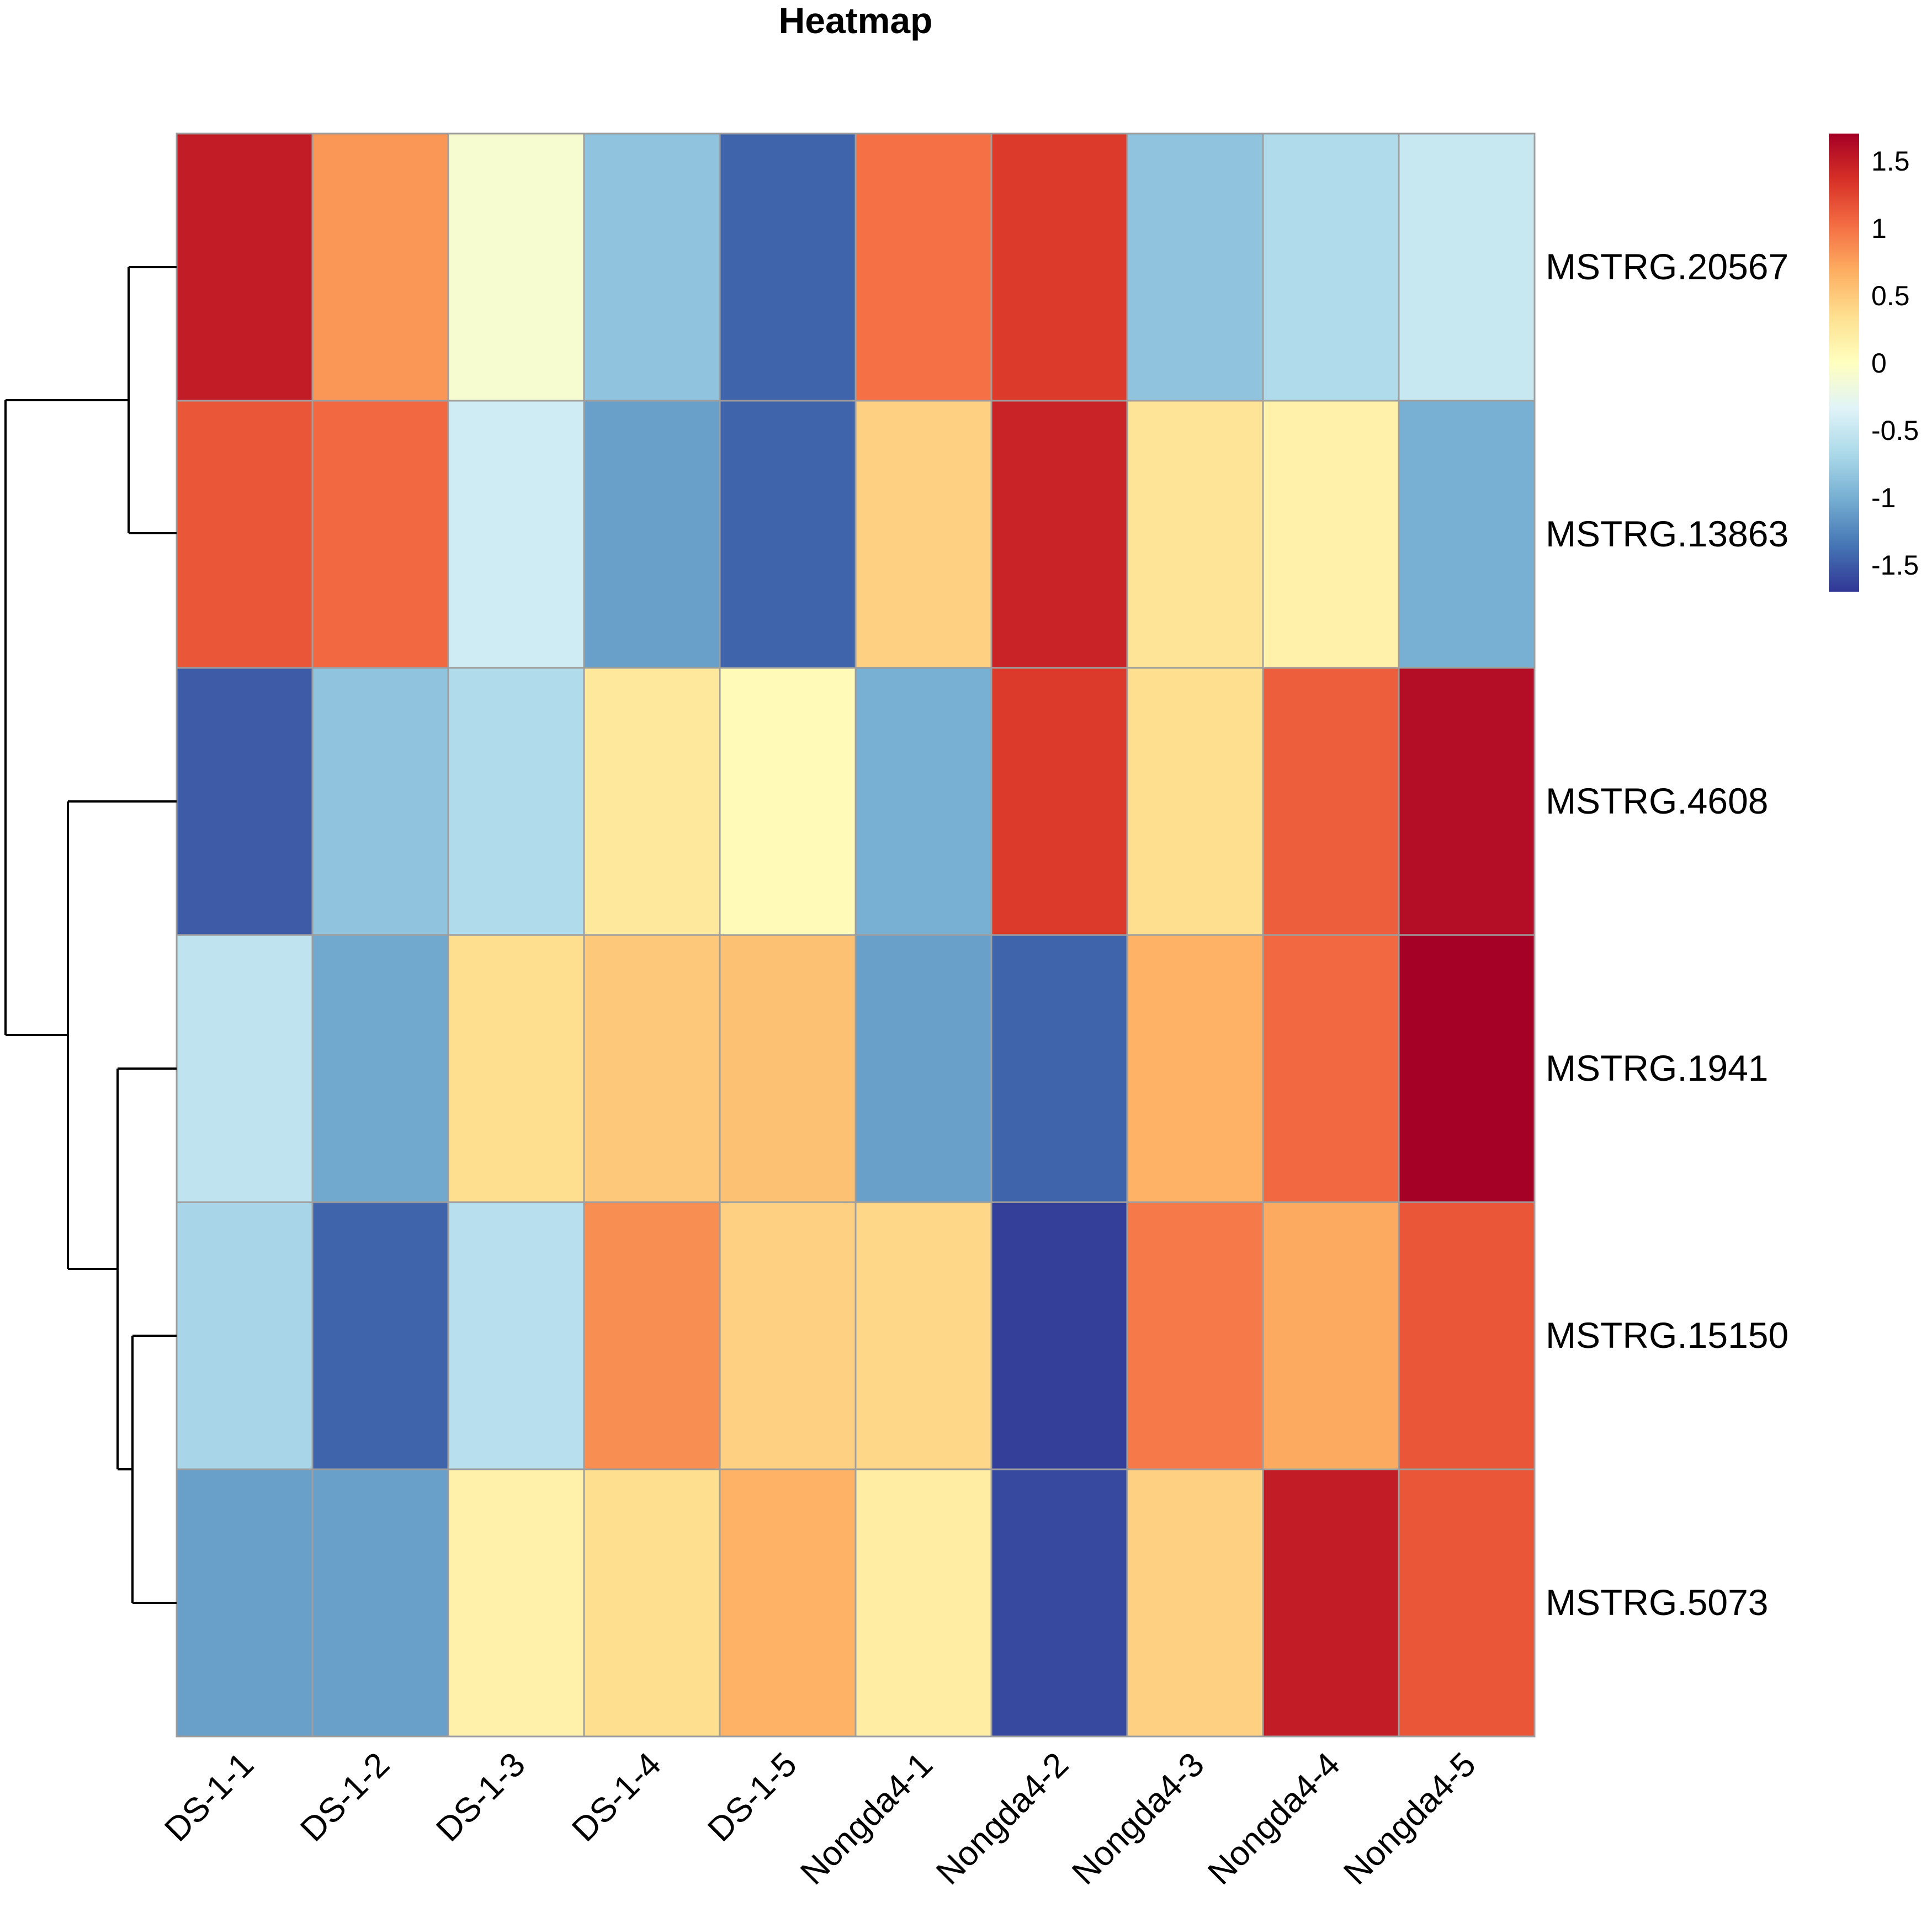  Describe the element at coordinates (1059, 801) in the screenshot. I see `heatmap-cell-r3-c7` at that location.